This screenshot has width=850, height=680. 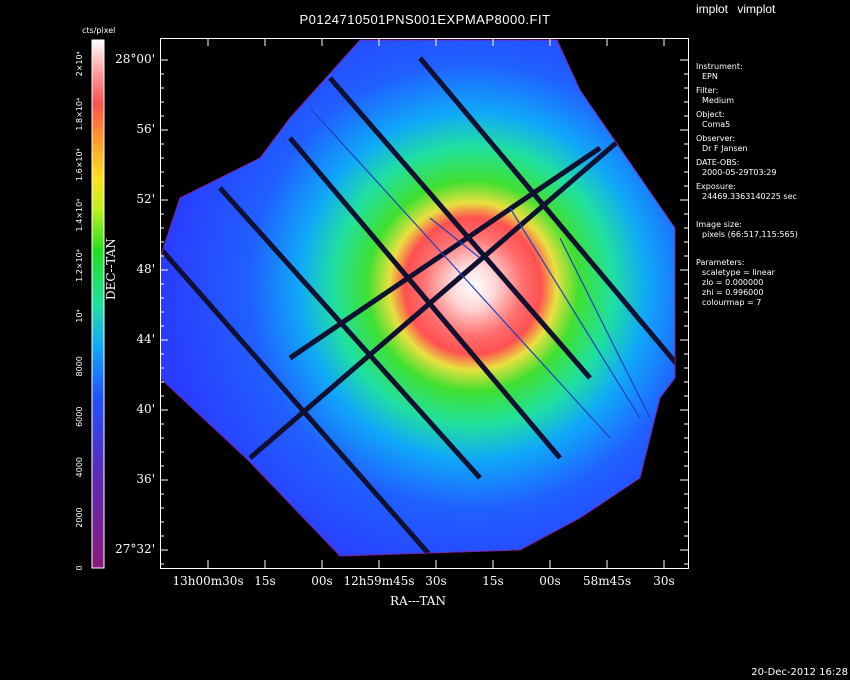 I want to click on colorbar-tick-label: 6000, so click(x=79, y=417).